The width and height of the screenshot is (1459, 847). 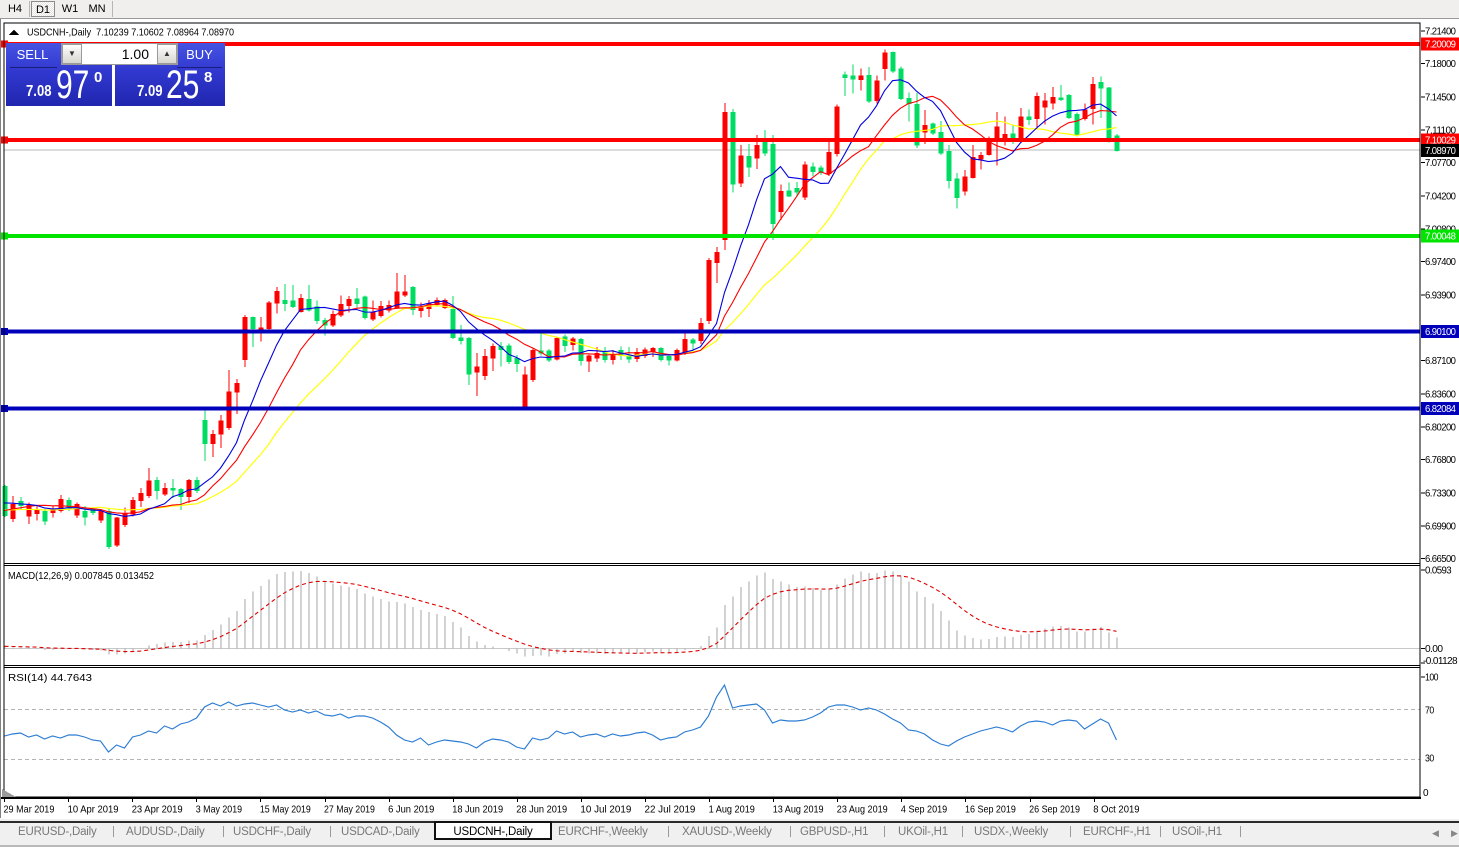 I want to click on svg-text: 26 Sep 2019, so click(x=1054, y=810).